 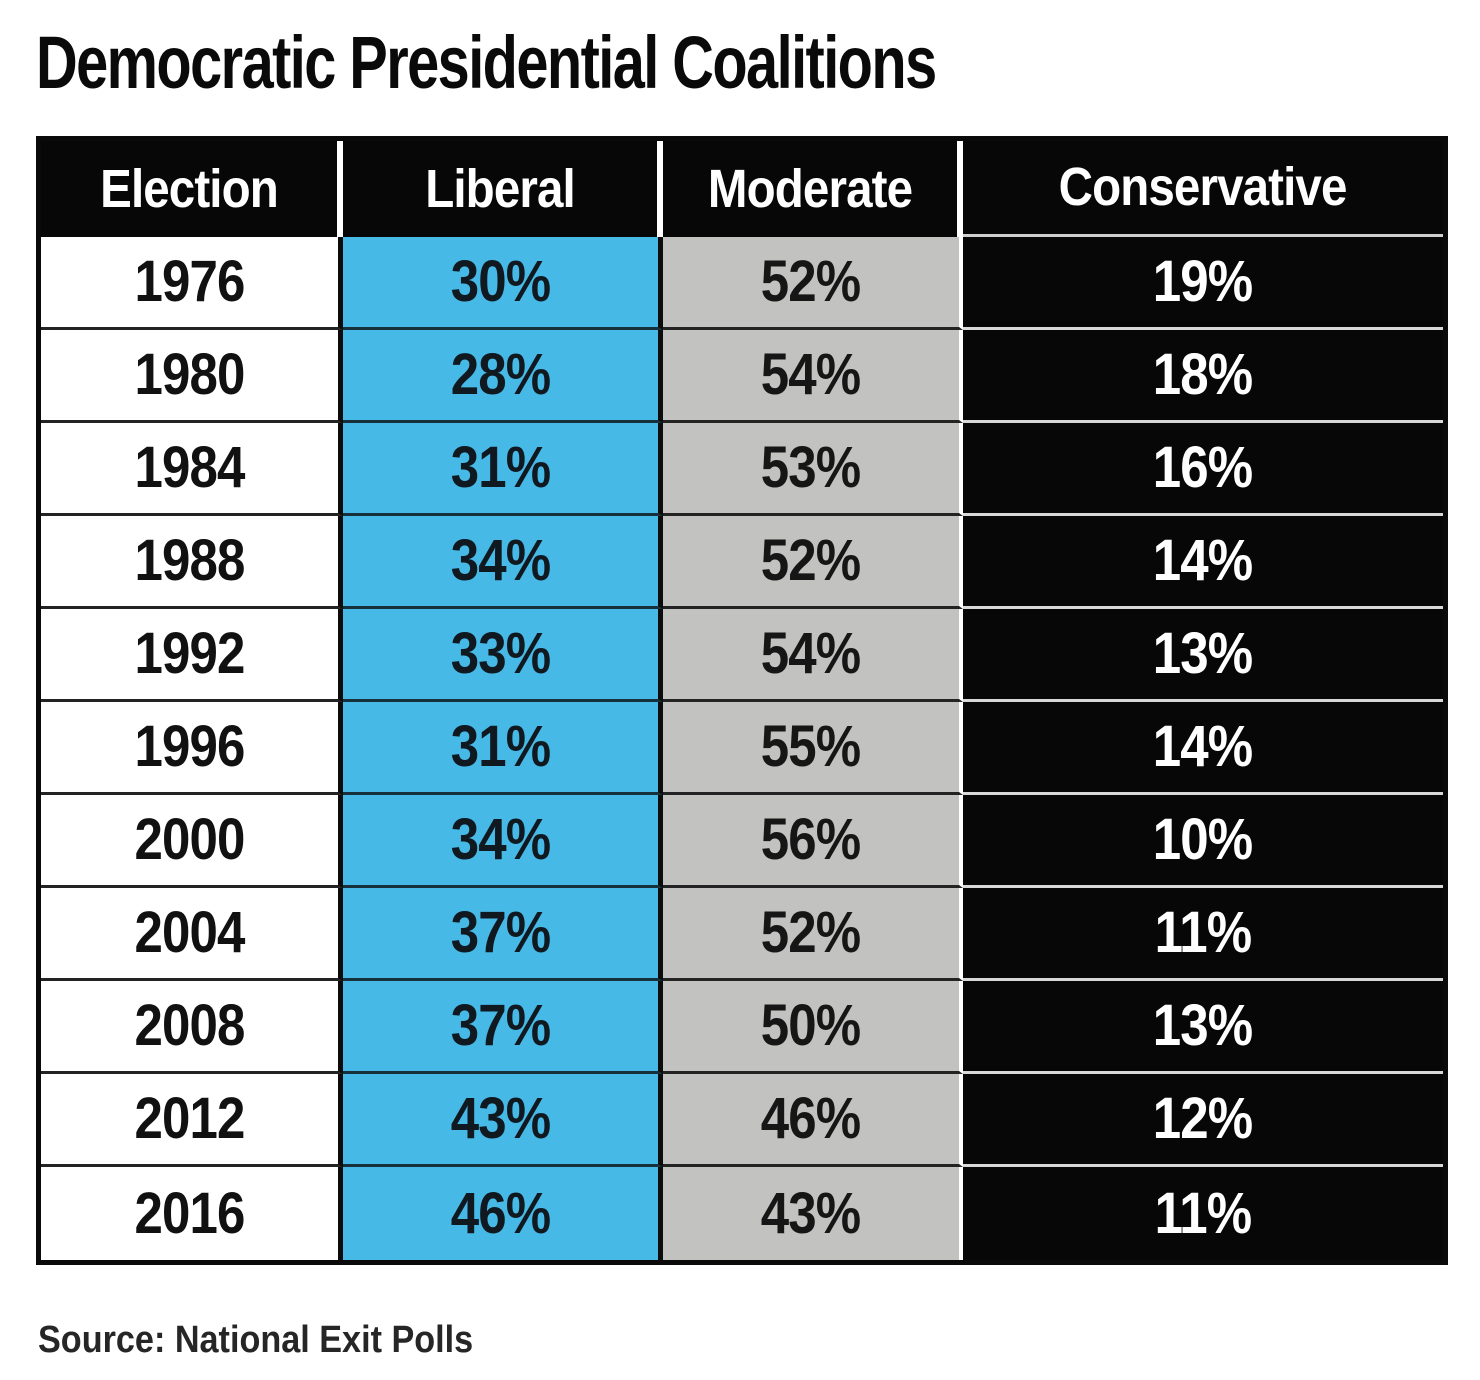 I want to click on moderate-value: 56%, so click(x=811, y=840).